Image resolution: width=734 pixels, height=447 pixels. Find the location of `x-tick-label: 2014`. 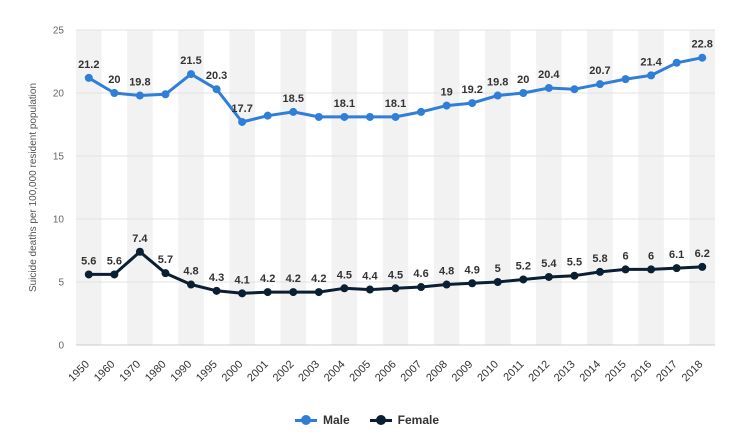

x-tick-label: 2014 is located at coordinates (590, 371).